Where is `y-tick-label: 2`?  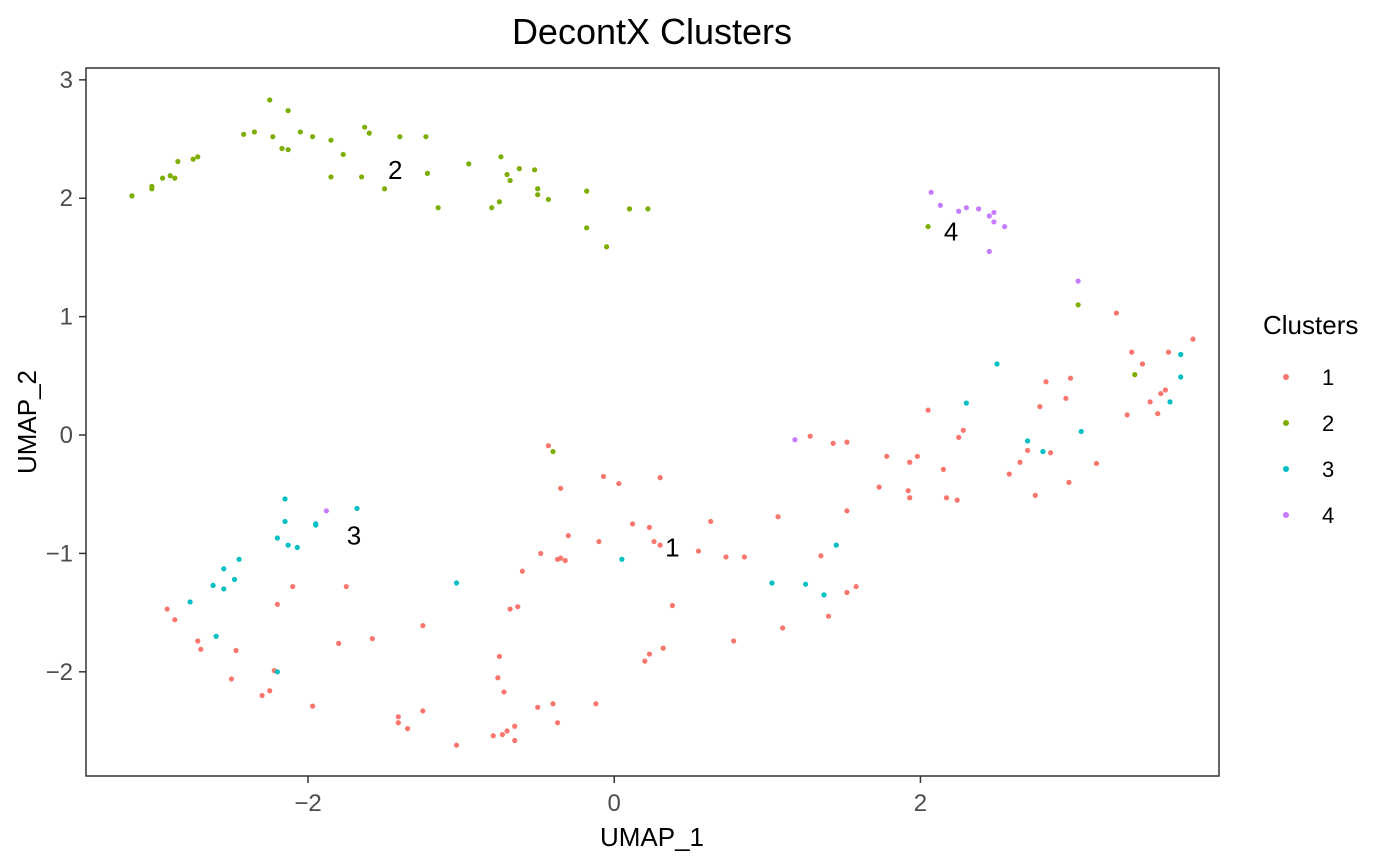
y-tick-label: 2 is located at coordinates (66, 198).